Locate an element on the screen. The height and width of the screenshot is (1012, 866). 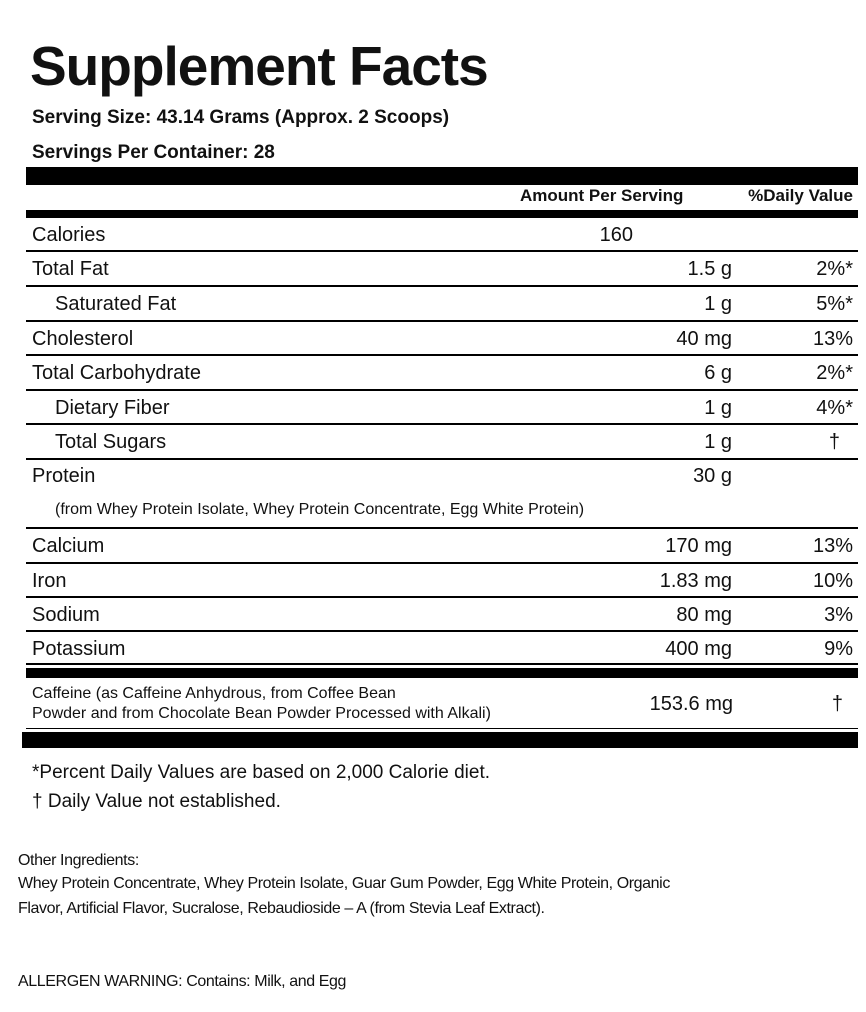
calories-row: Calories 160 is located at coordinates (442, 235).